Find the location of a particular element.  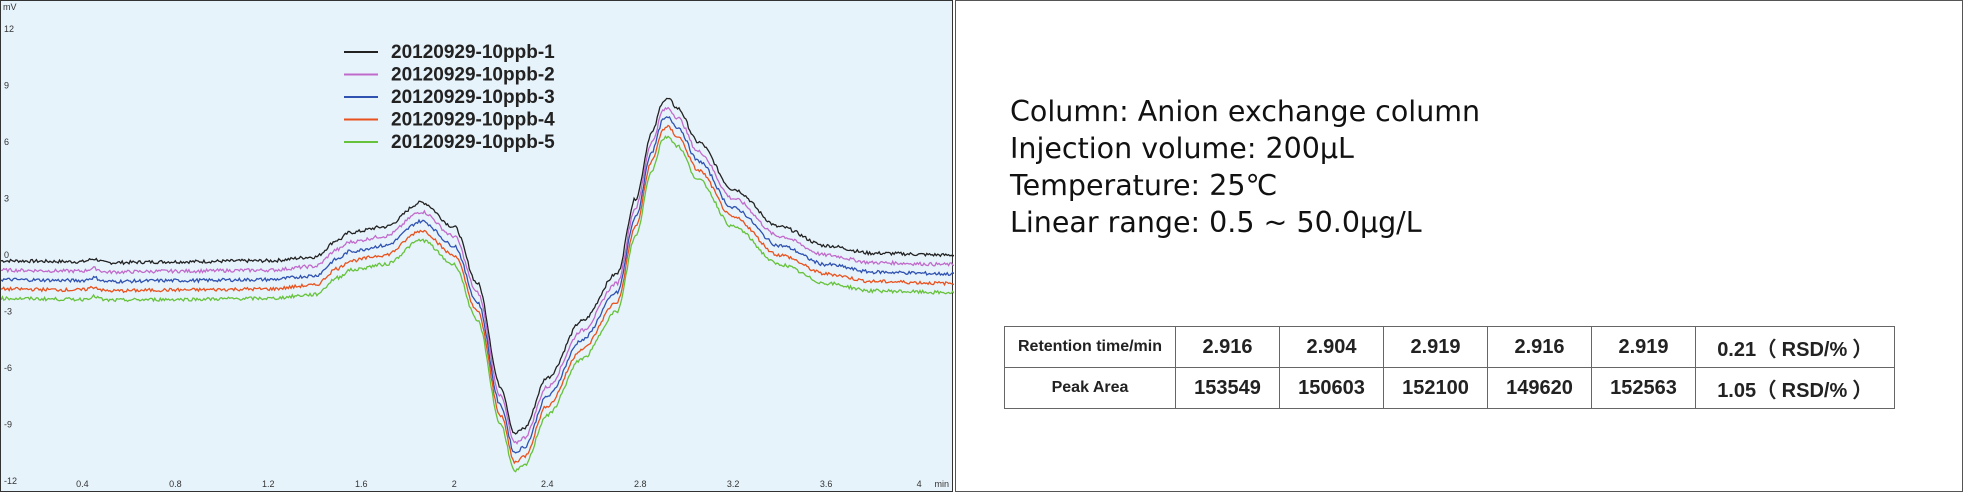

y-tick-label: 0 is located at coordinates (6, 255).